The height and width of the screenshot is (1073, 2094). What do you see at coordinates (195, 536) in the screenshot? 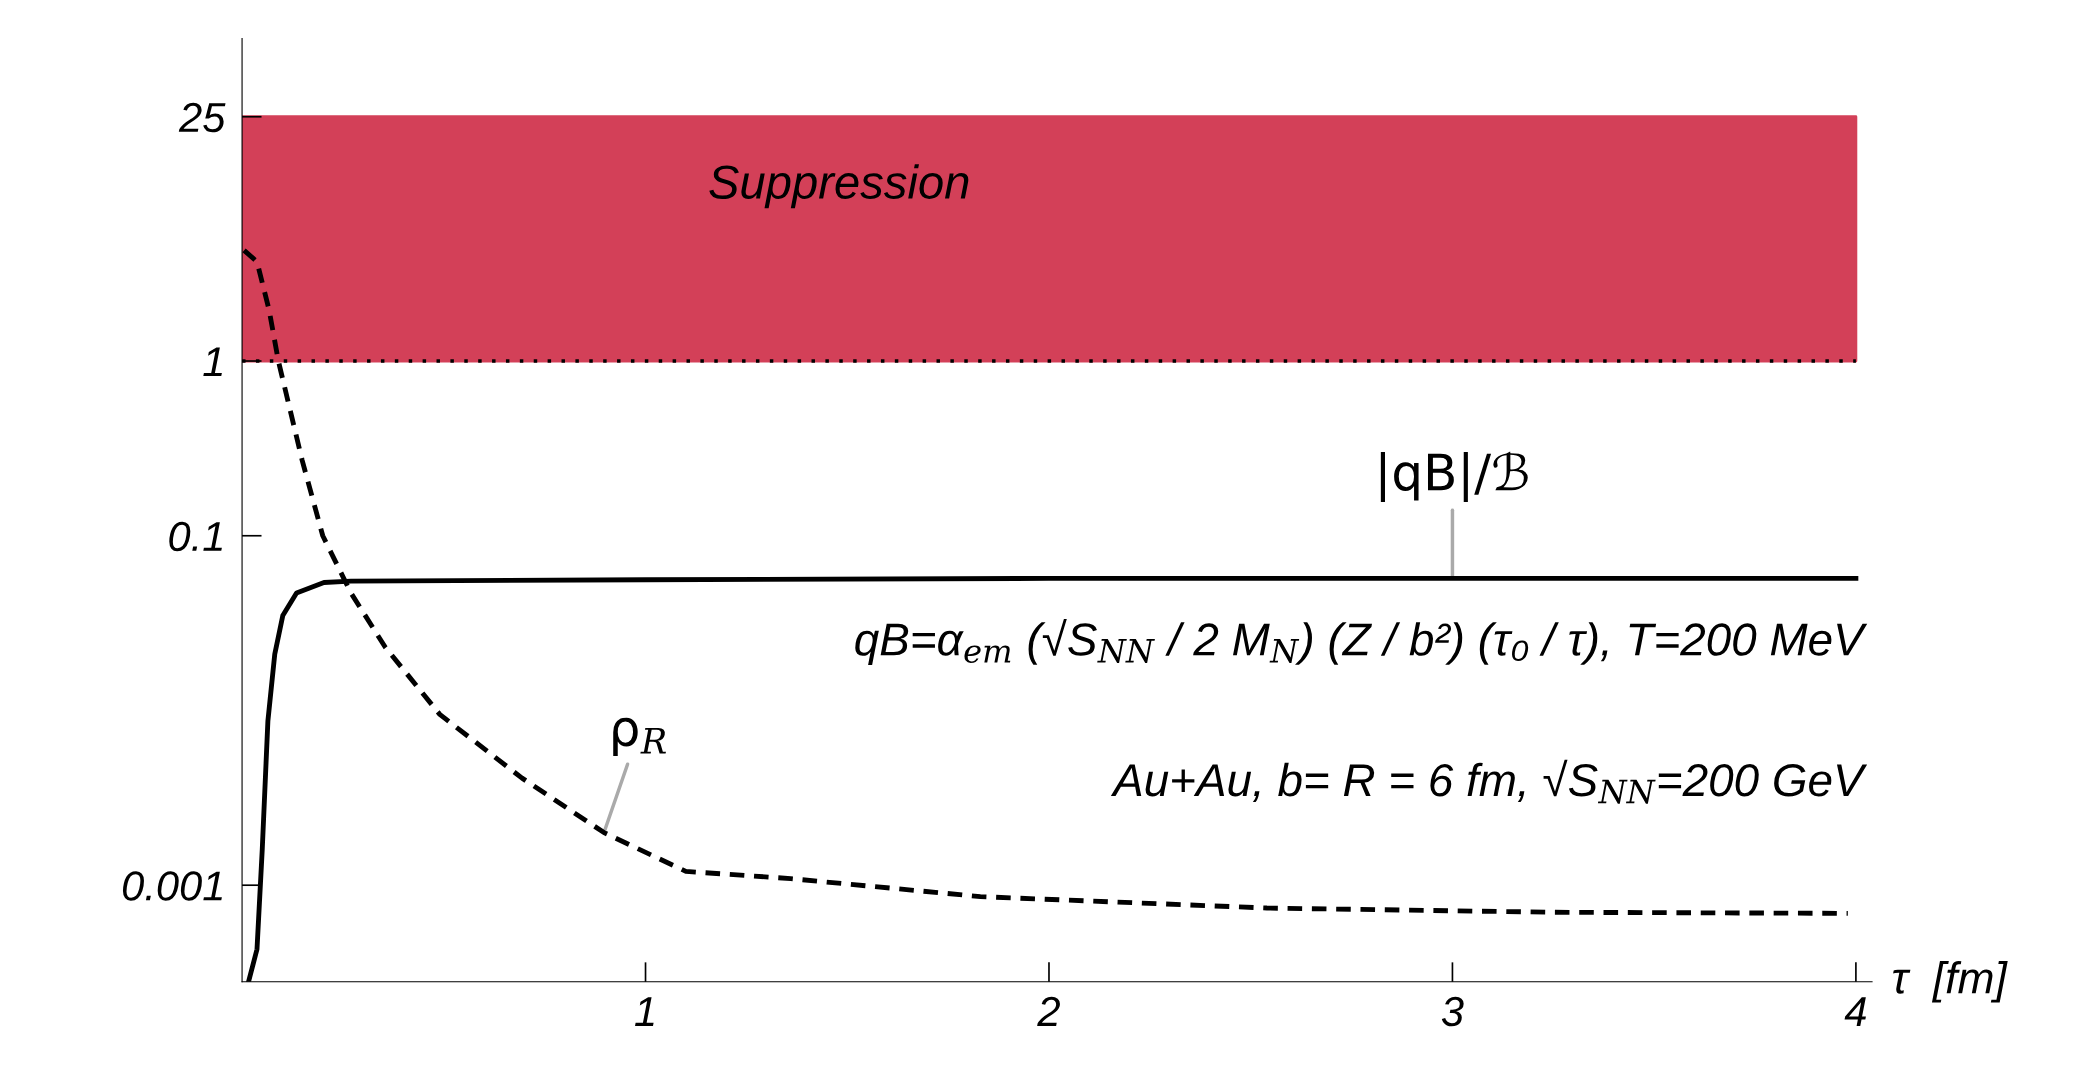
I see `y-tick-label: 0.1` at bounding box center [195, 536].